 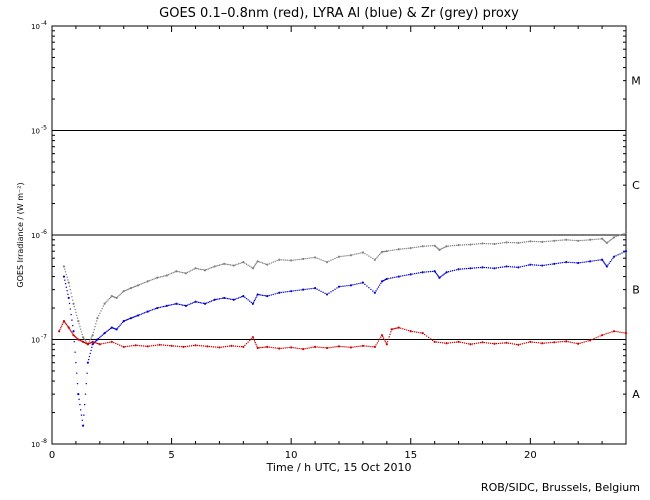 I want to click on class-label-M: M, so click(x=636, y=81).